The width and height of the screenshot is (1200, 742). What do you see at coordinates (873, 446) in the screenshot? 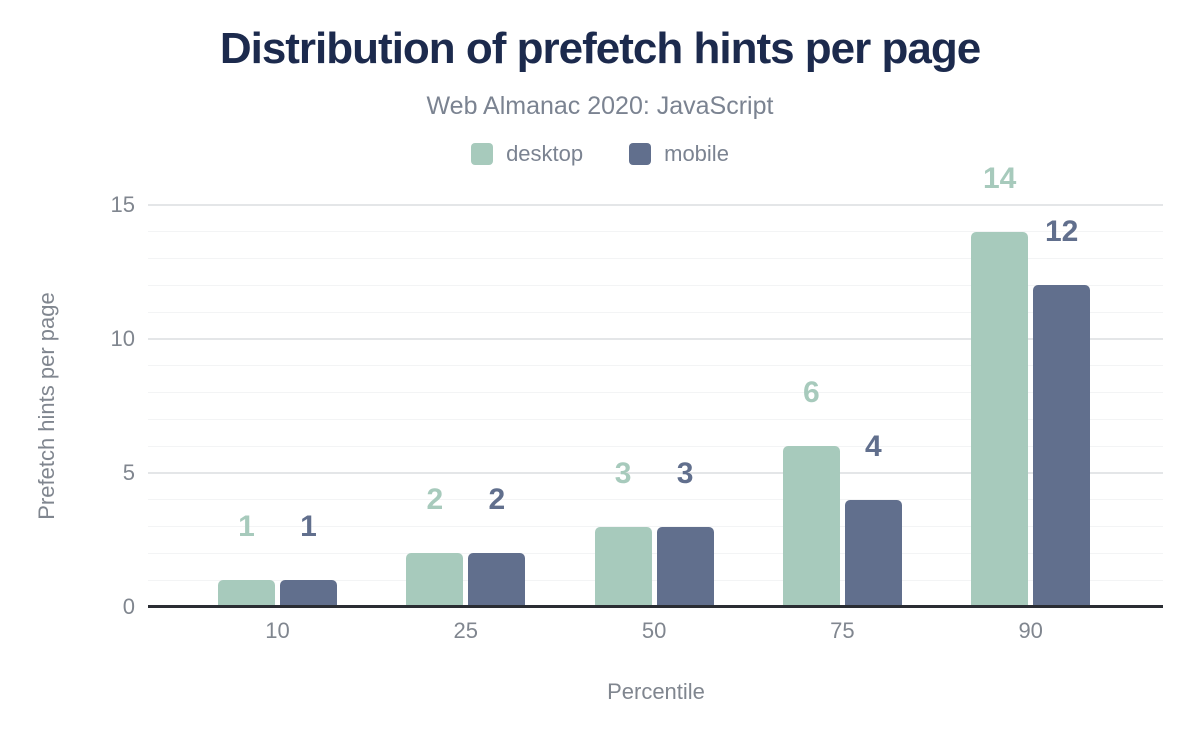
I see `mobile-value-label-p75: 4` at bounding box center [873, 446].